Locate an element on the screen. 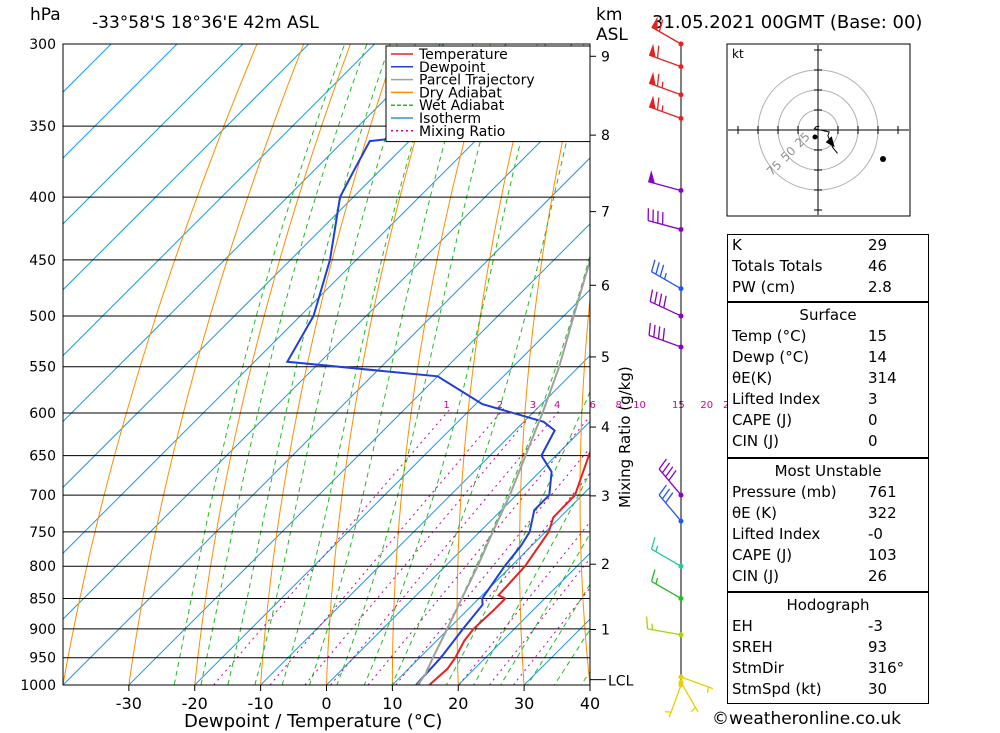  index-value: 761 is located at coordinates (882, 492).